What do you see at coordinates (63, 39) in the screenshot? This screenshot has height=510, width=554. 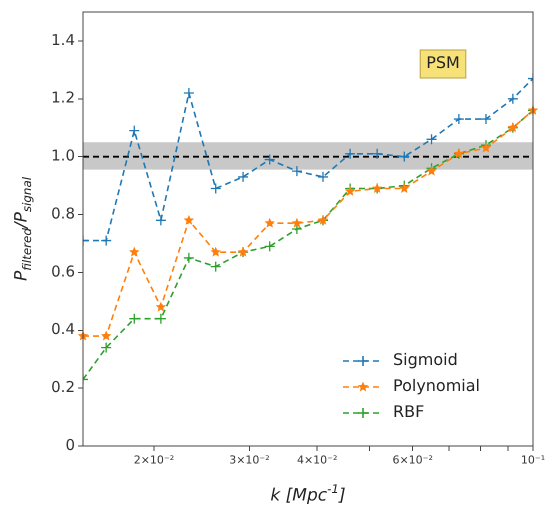 I see `y-tick-label: 1.4` at bounding box center [63, 39].